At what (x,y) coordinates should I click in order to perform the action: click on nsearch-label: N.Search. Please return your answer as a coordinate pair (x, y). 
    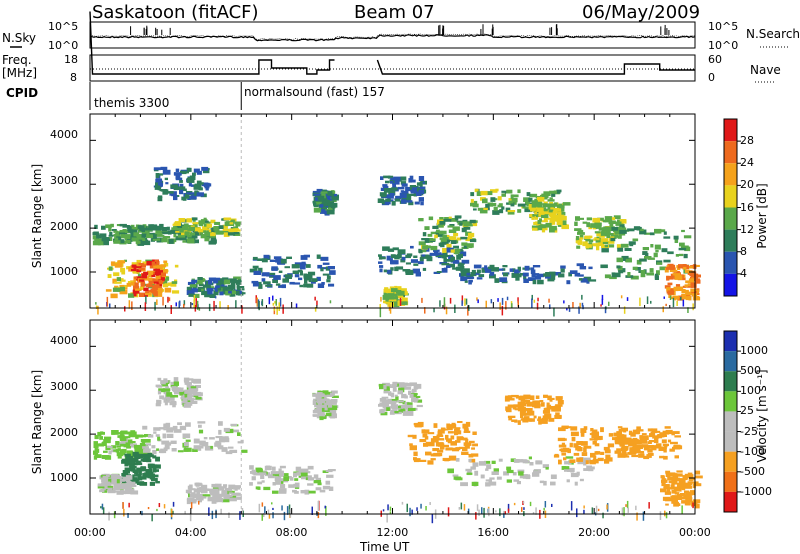
    Looking at the image, I should click on (773, 34).